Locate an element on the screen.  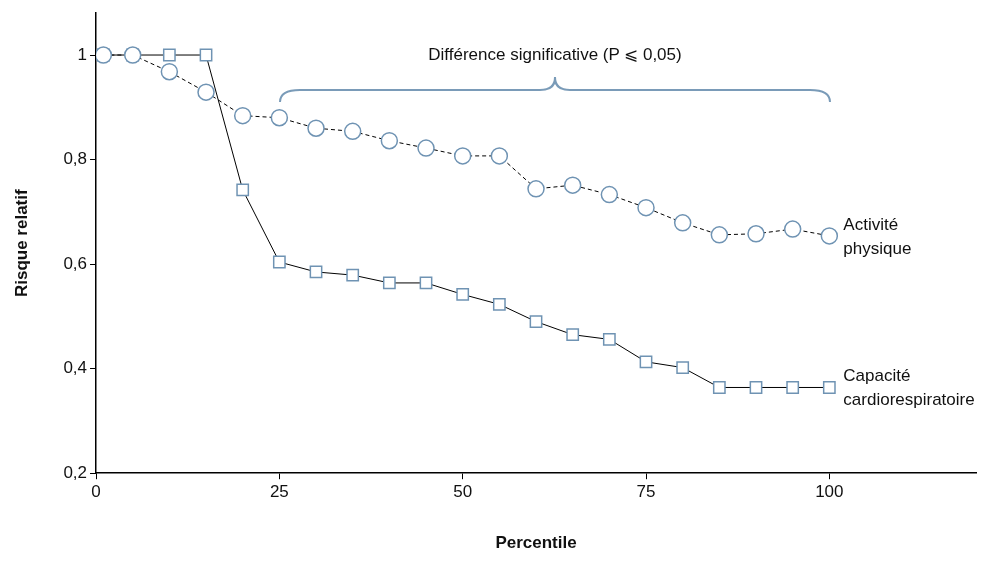
series-label: Capacité cardiorespiratoire is located at coordinates (909, 388).